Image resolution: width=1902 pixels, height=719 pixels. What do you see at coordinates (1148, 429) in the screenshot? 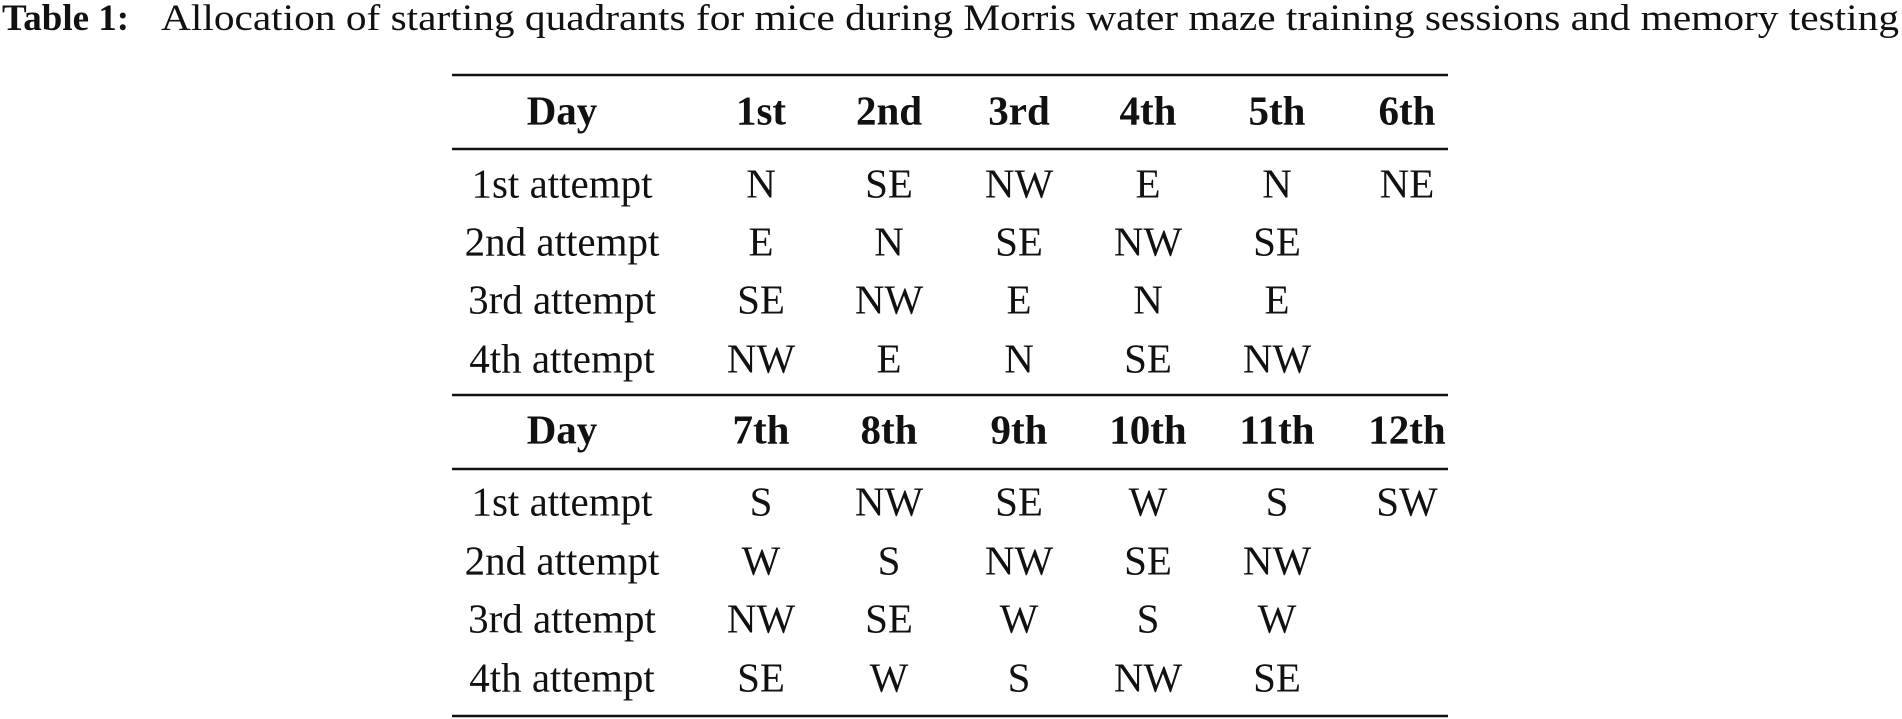
I see `header-cell: 10th` at bounding box center [1148, 429].